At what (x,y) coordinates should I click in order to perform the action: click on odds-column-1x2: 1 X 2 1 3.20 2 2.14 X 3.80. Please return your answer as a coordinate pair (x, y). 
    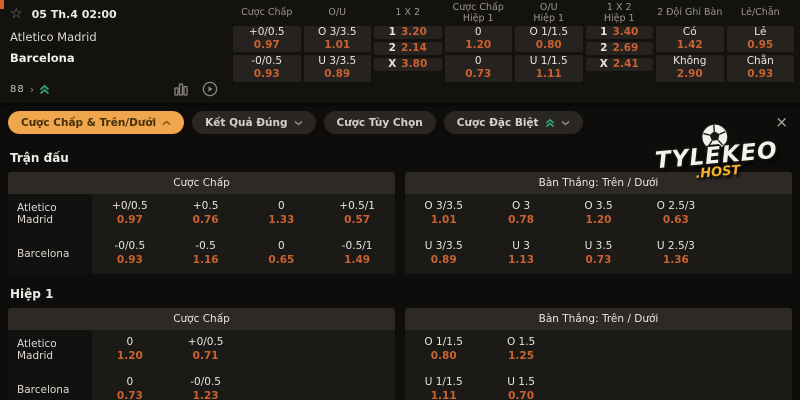
    Looking at the image, I should click on (408, 51).